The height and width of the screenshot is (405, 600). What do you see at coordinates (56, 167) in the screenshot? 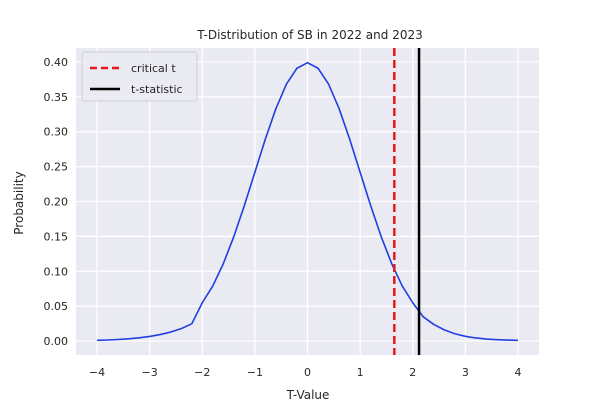
I see `y-tick-label: 0.25` at bounding box center [56, 167].